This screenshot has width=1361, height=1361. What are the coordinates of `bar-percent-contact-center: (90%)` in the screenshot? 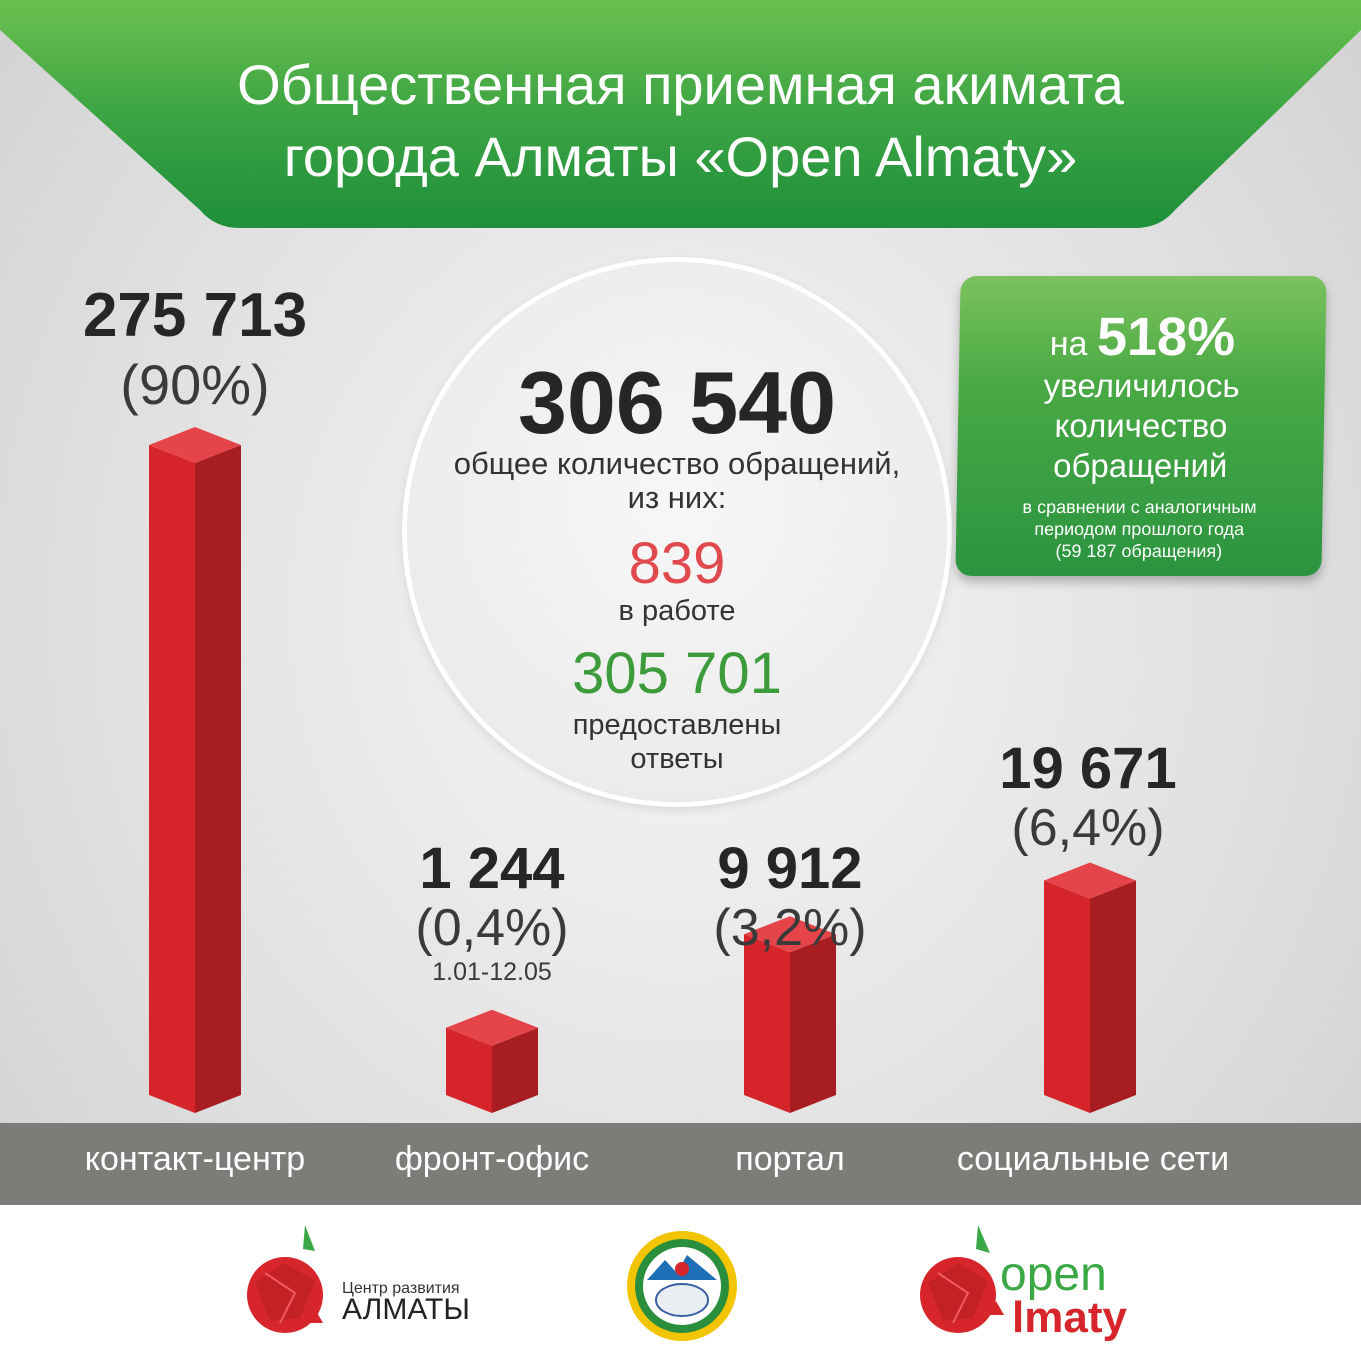 It's located at (195, 384).